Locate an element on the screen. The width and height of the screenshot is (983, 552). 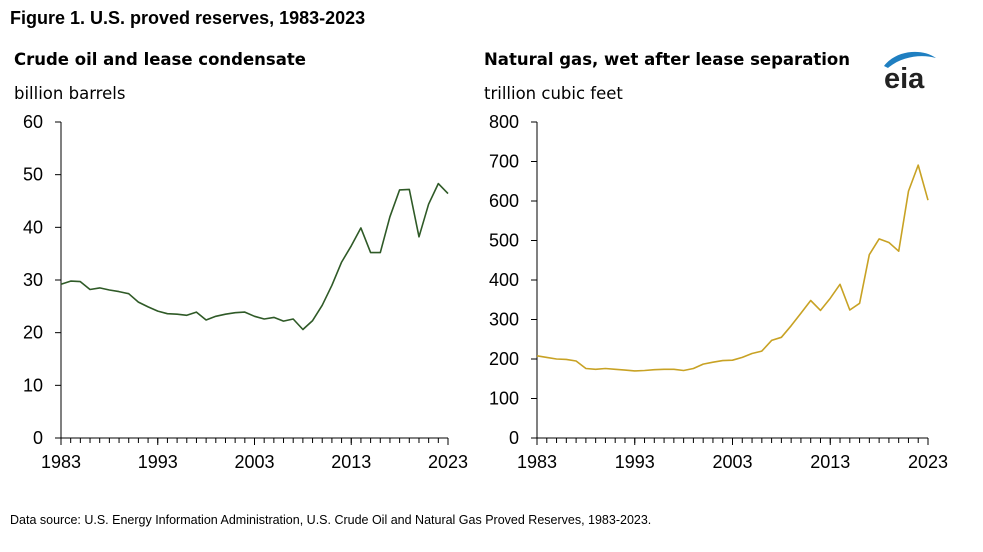
gas-y-tick-label: 500 is located at coordinates (504, 241).